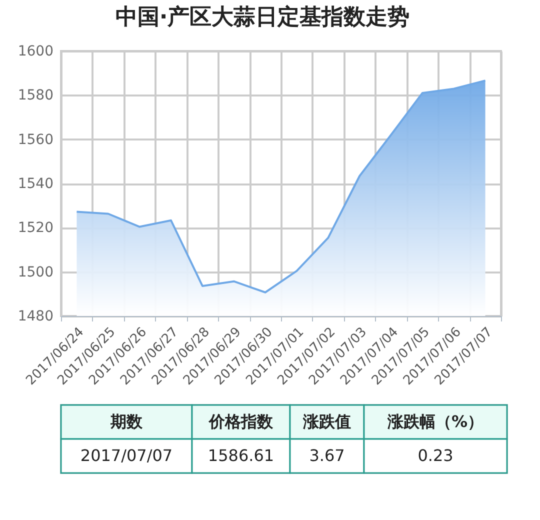 The height and width of the screenshot is (520, 540). Describe the element at coordinates (36, 316) in the screenshot. I see `y-tick-label: 1480` at that location.